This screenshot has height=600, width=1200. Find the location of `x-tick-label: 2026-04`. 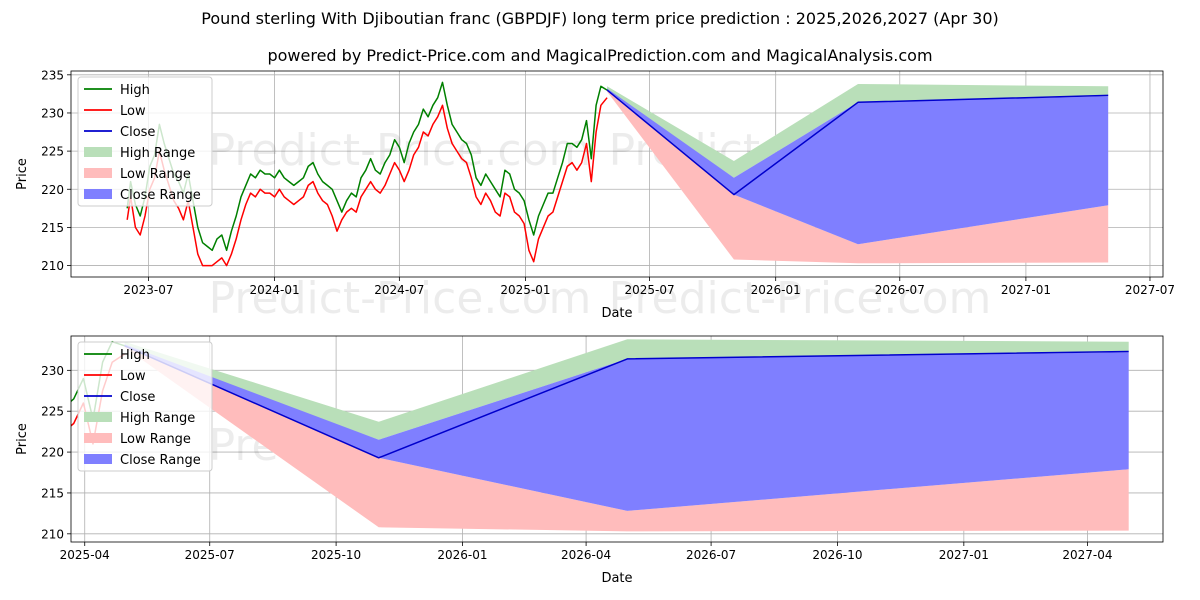

x-tick-label: 2026-04 is located at coordinates (586, 555).